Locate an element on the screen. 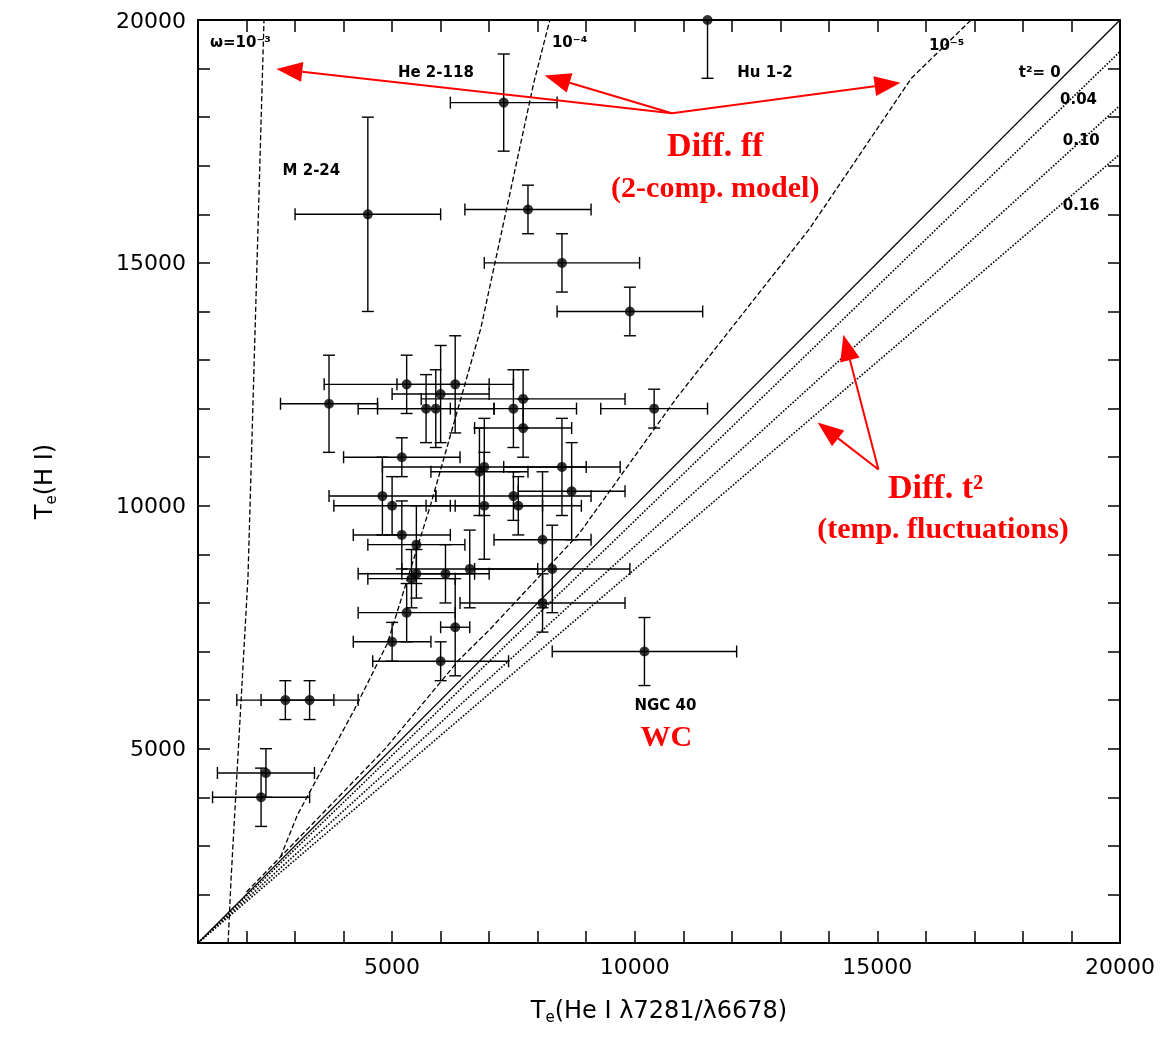 Image resolution: width=1176 pixels, height=1042 pixels. x-tick-label: 15000 is located at coordinates (877, 966).